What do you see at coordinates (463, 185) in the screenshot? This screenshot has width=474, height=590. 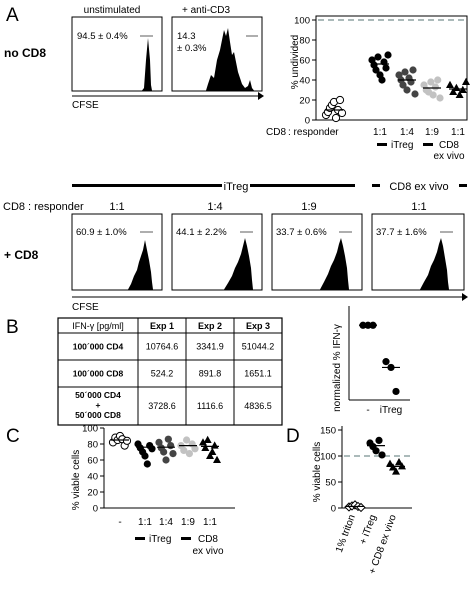 I see `cd8-bar-right` at bounding box center [463, 185].